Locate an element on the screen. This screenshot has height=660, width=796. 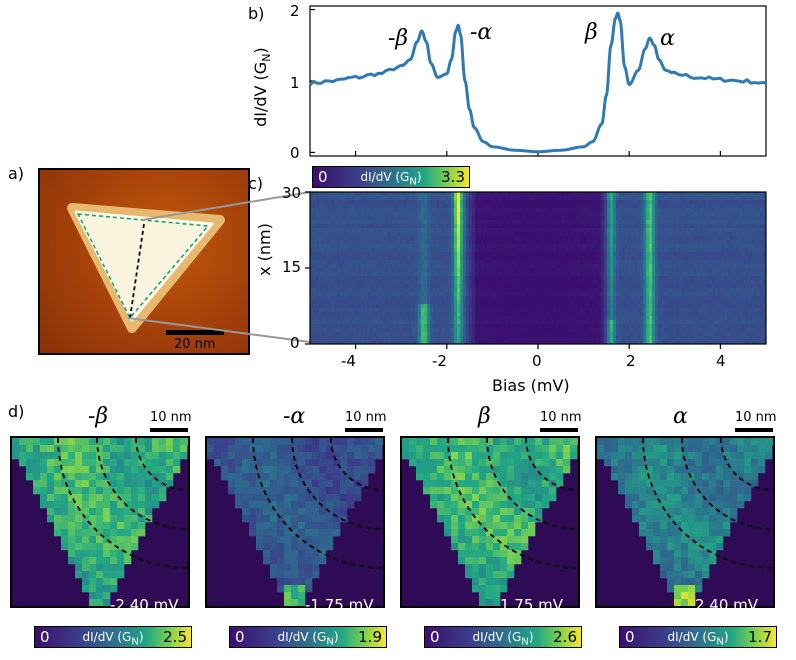
ylabel-b-end: ) is located at coordinates (260, 50).